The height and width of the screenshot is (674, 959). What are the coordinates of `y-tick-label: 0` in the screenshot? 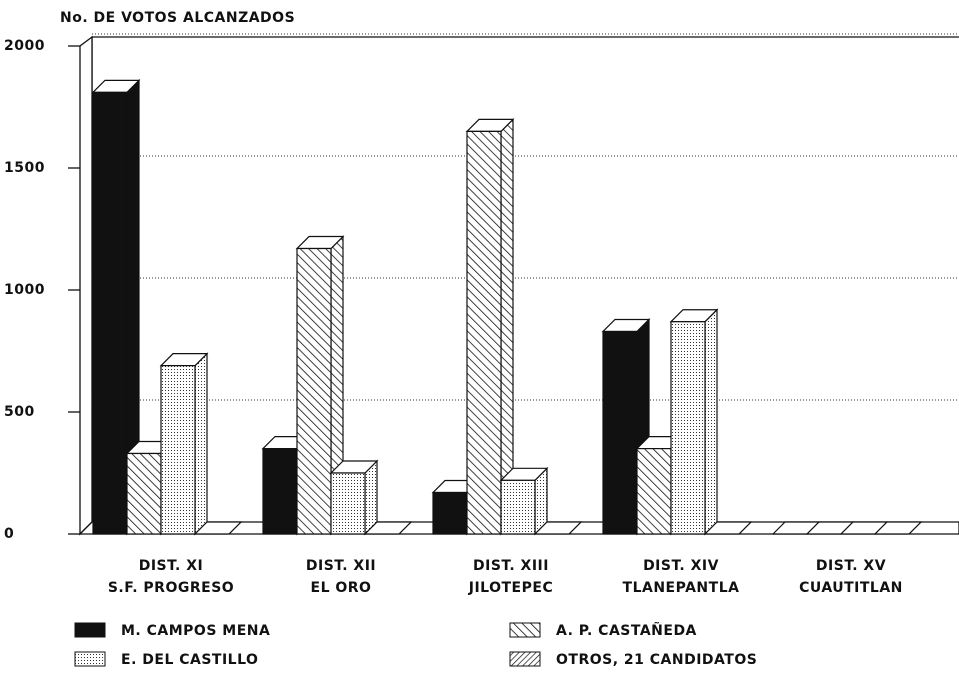 It's located at (9, 534).